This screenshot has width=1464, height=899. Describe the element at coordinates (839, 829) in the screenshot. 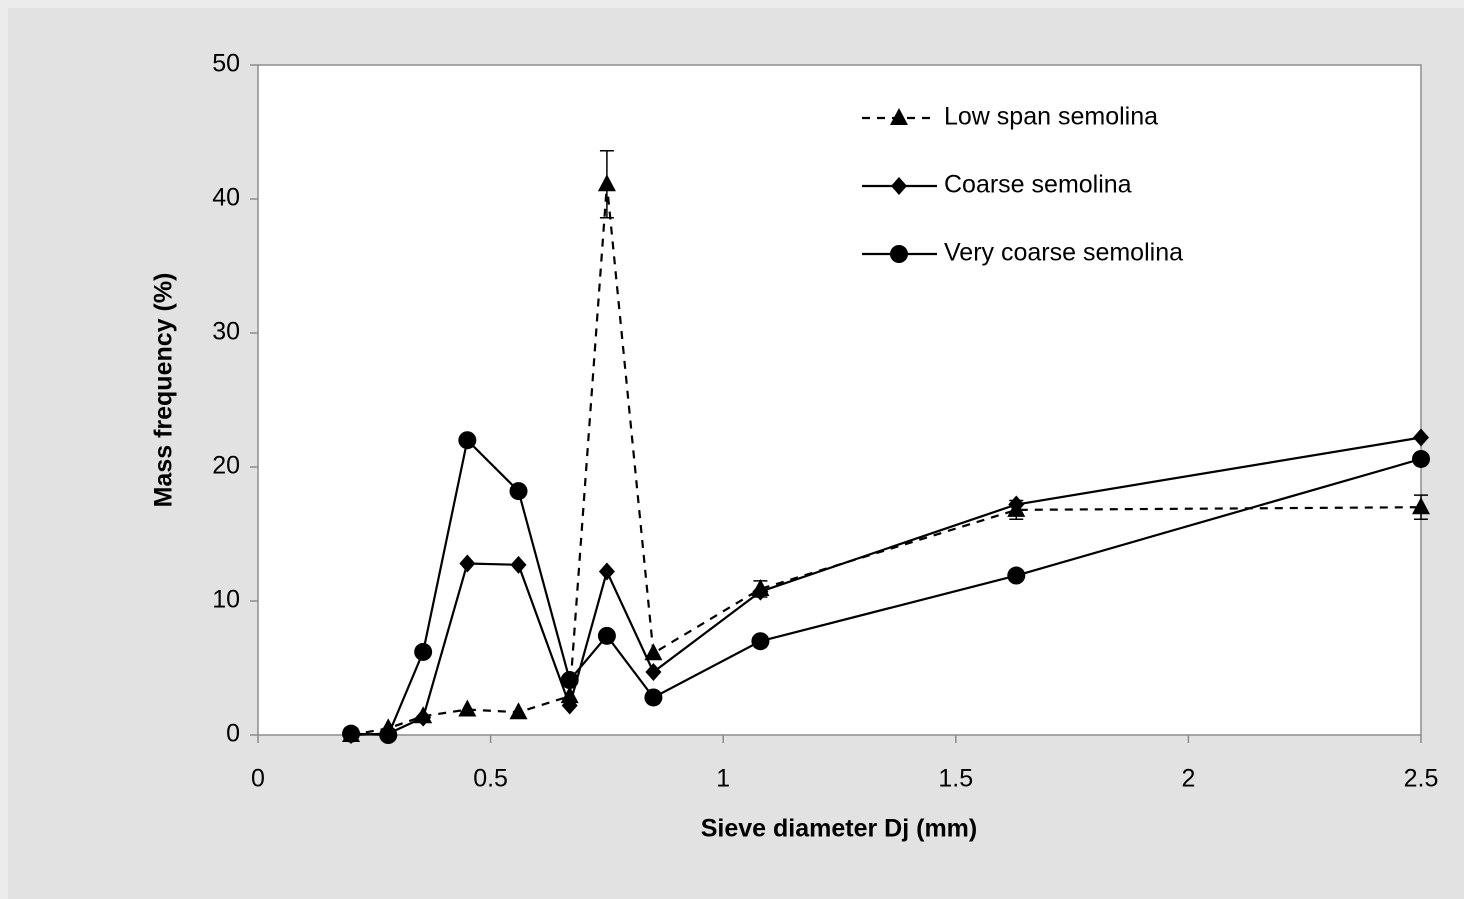

I see `x-axis-label: Sieve diameter Dj (mm)` at that location.